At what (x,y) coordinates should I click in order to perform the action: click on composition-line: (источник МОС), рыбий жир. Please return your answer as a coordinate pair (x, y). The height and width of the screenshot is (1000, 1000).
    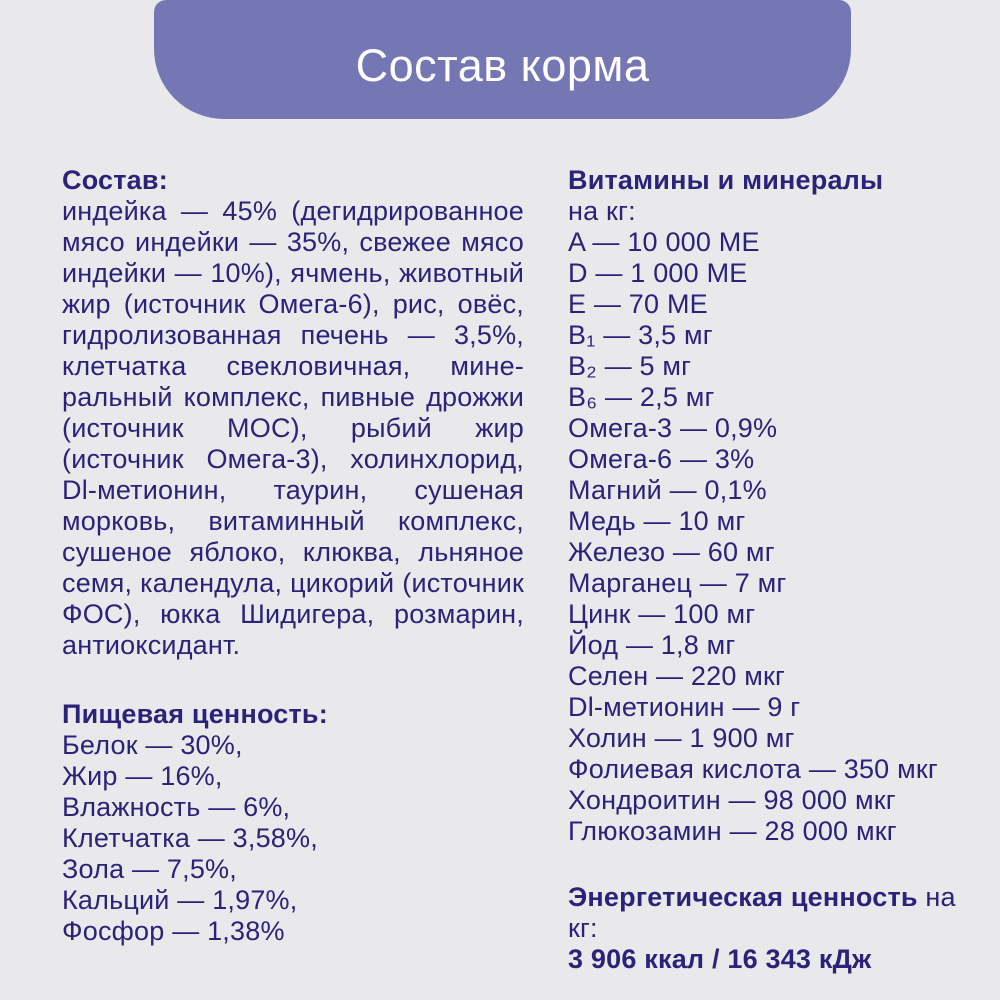
    Looking at the image, I should click on (293, 428).